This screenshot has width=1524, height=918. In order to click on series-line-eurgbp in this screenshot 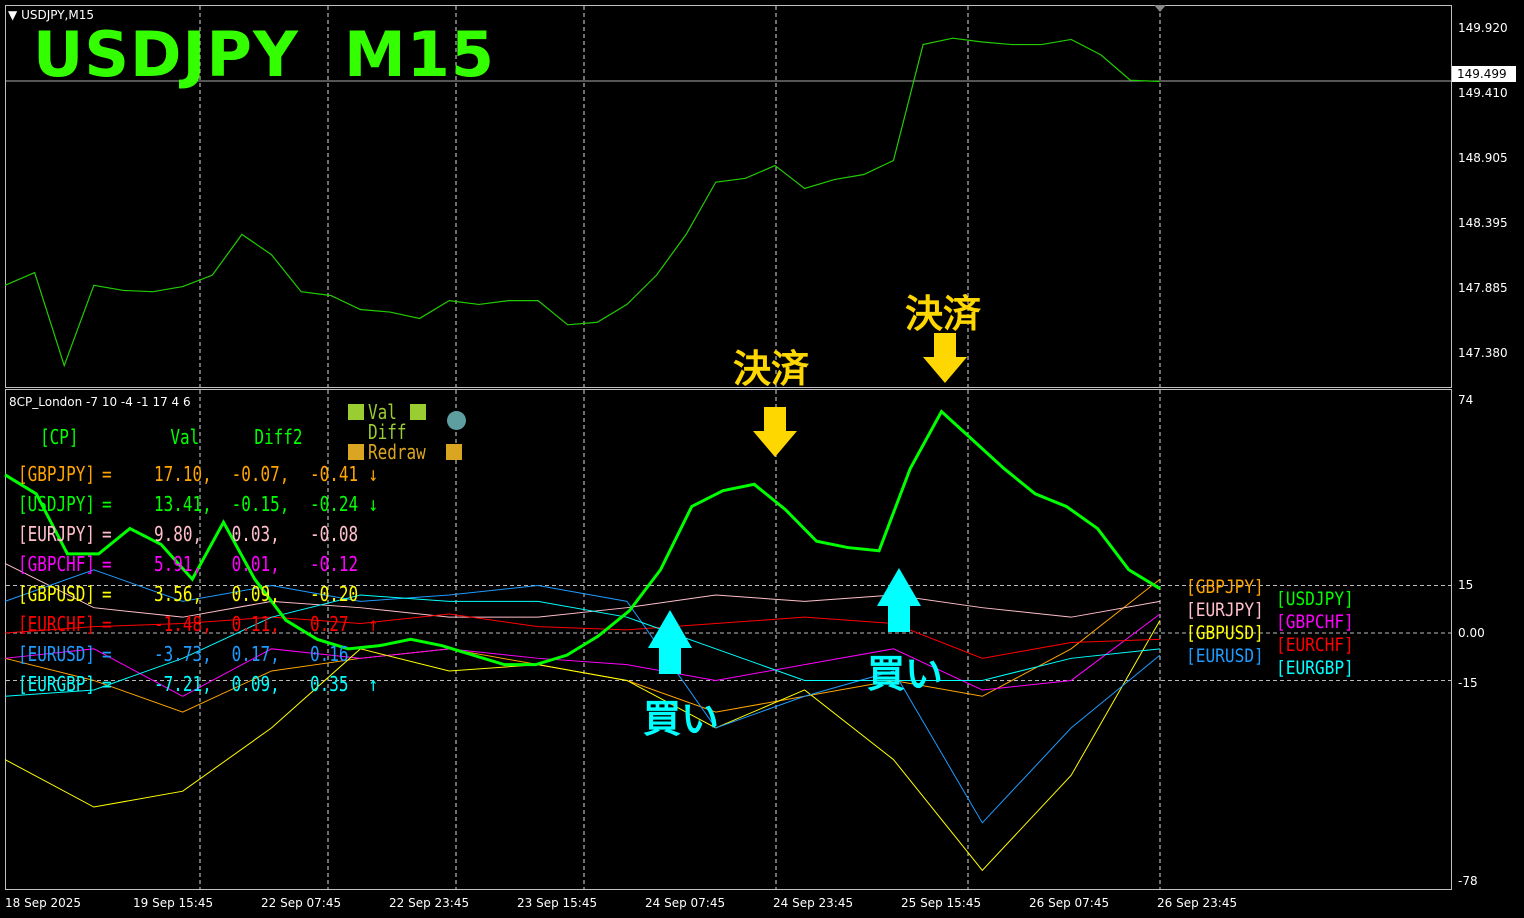, I will do `click(582, 645)`.